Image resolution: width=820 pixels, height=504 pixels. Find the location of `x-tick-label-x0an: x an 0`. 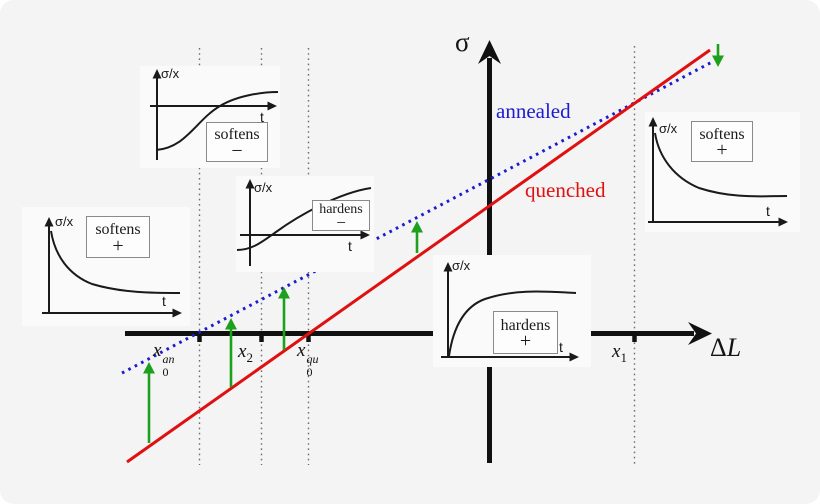

x-tick-label-x0an: x an 0 is located at coordinates (164, 359).